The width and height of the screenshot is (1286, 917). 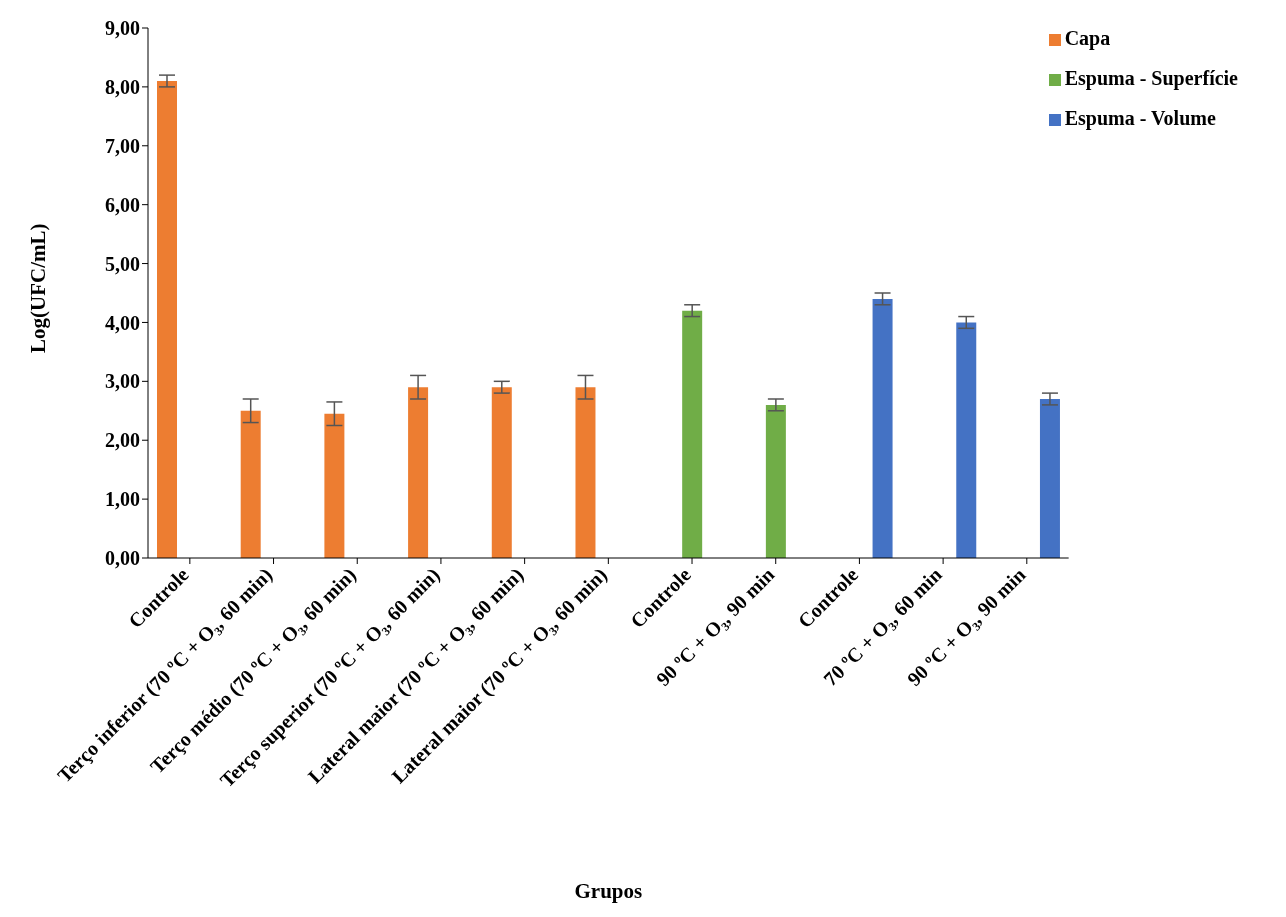 I want to click on y-tick-label: 8,00, so click(x=122, y=86).